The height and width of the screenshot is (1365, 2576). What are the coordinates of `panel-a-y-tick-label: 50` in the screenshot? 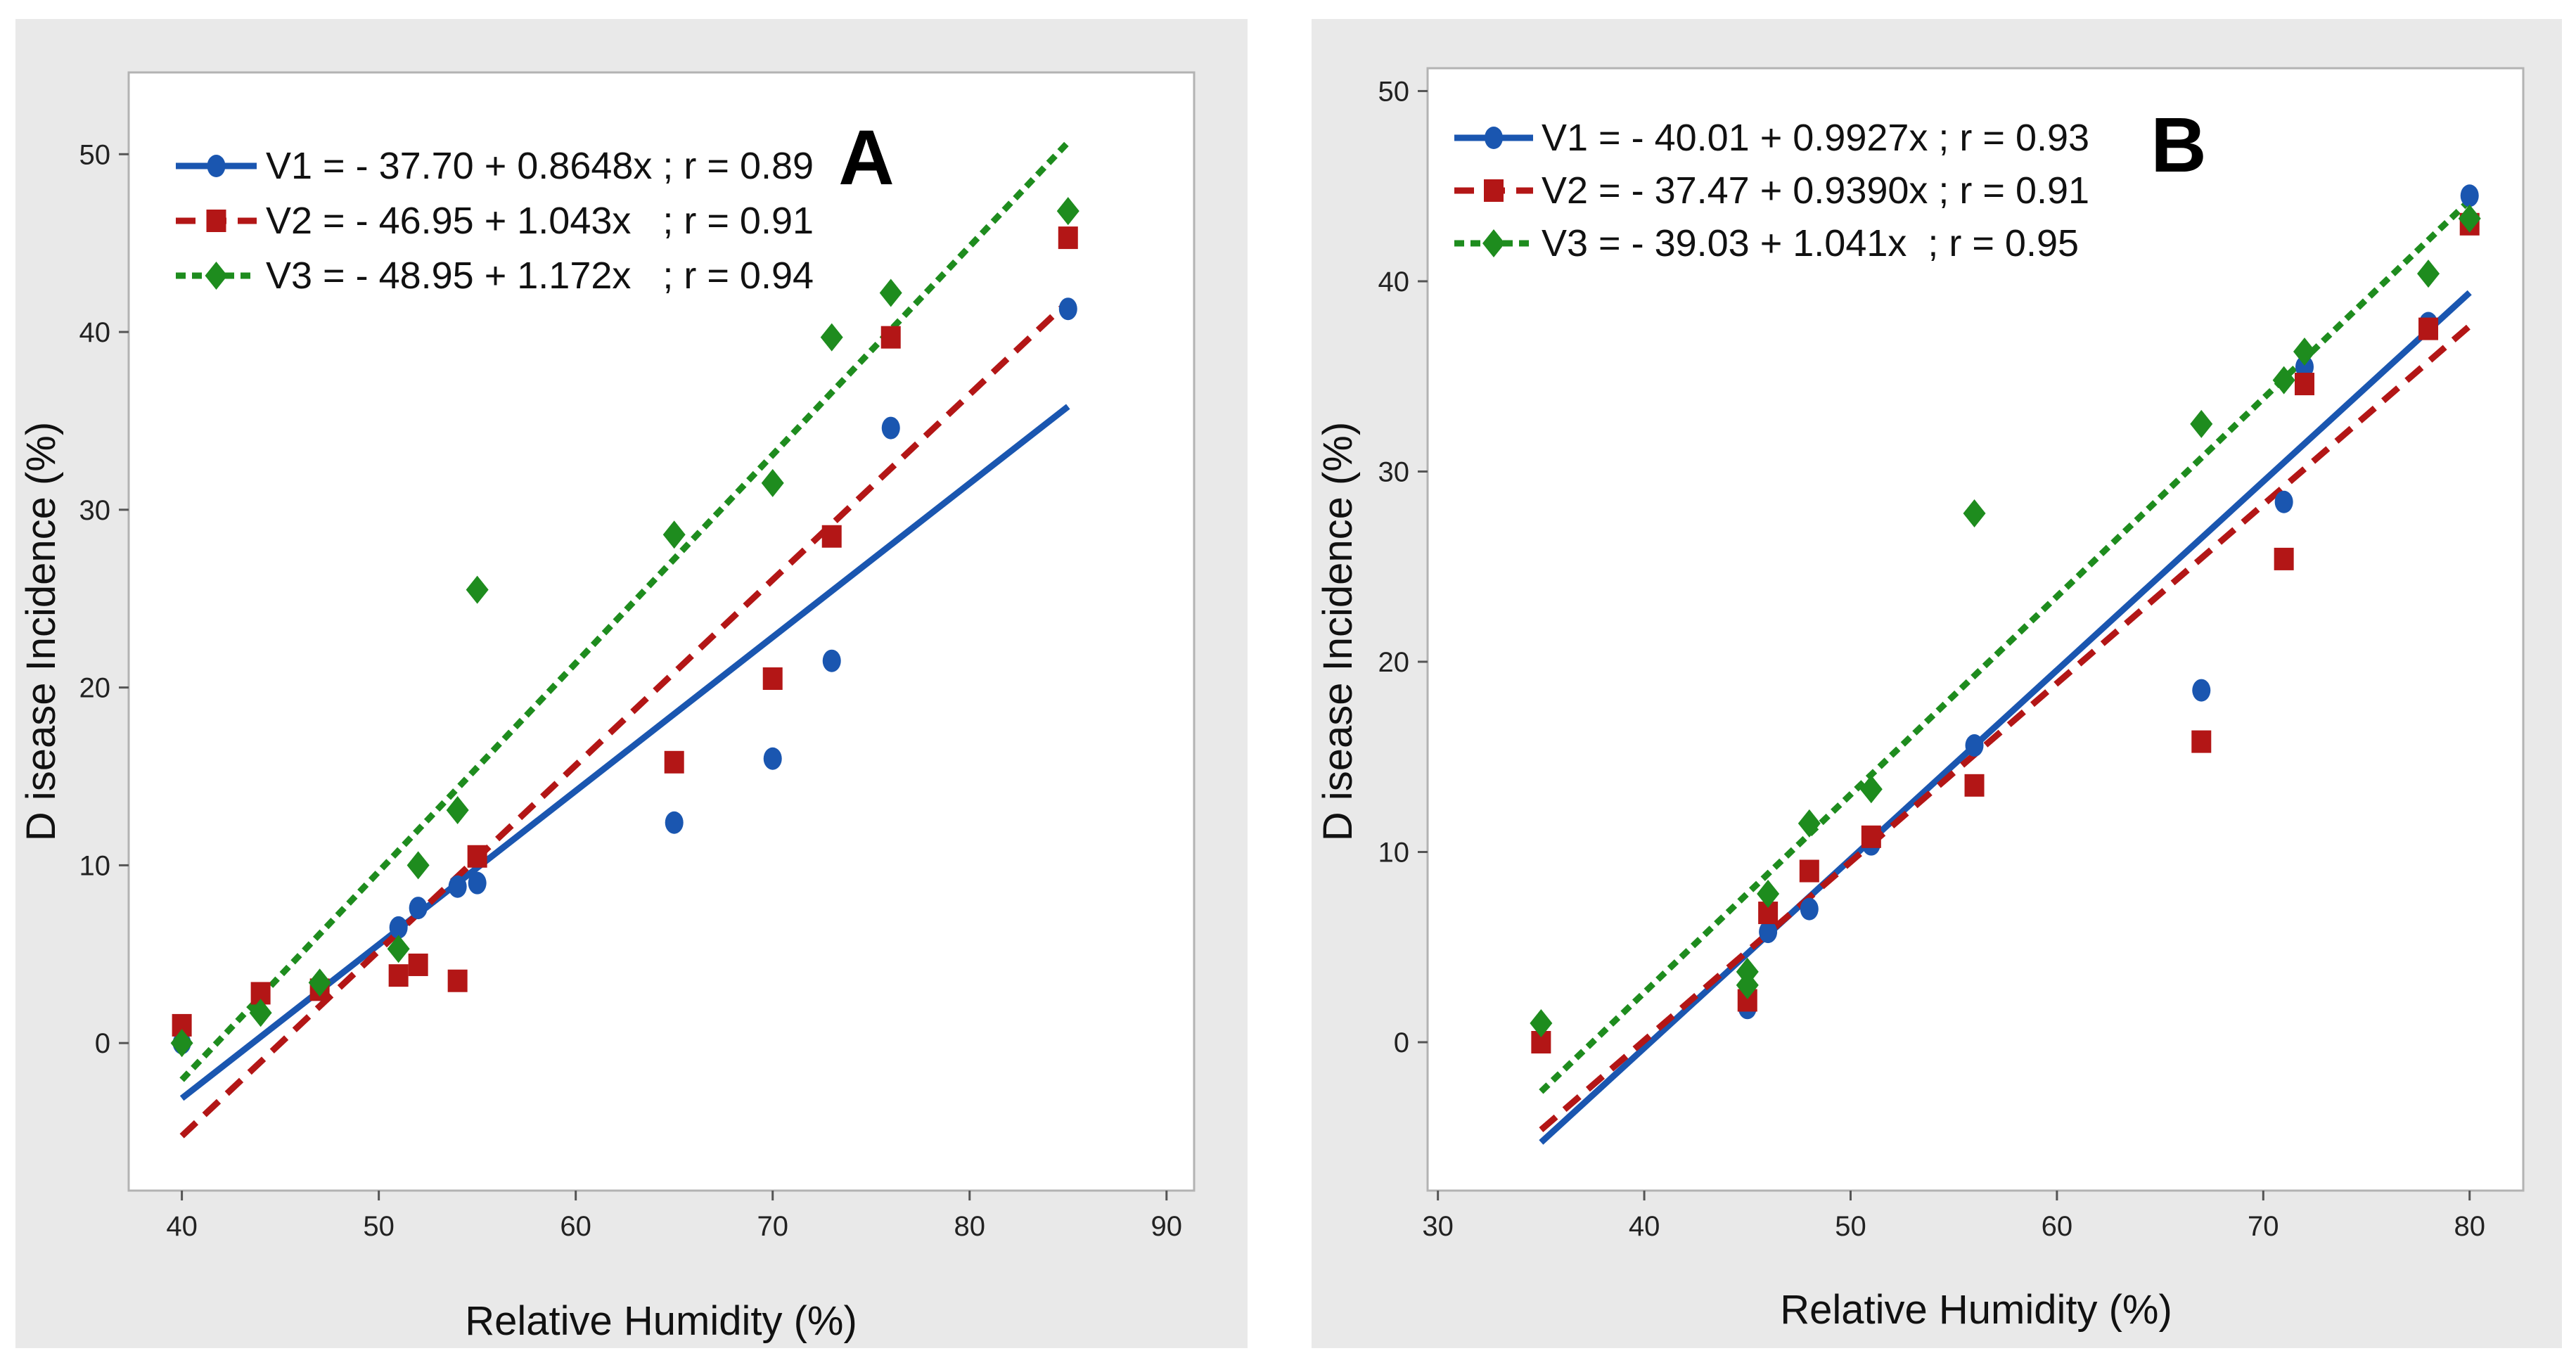 It's located at (95, 154).